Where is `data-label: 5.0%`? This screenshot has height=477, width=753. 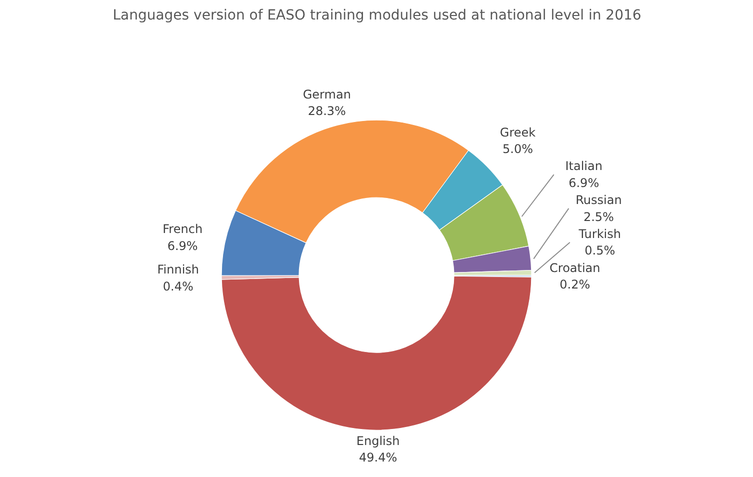
data-label: 5.0% is located at coordinates (518, 149).